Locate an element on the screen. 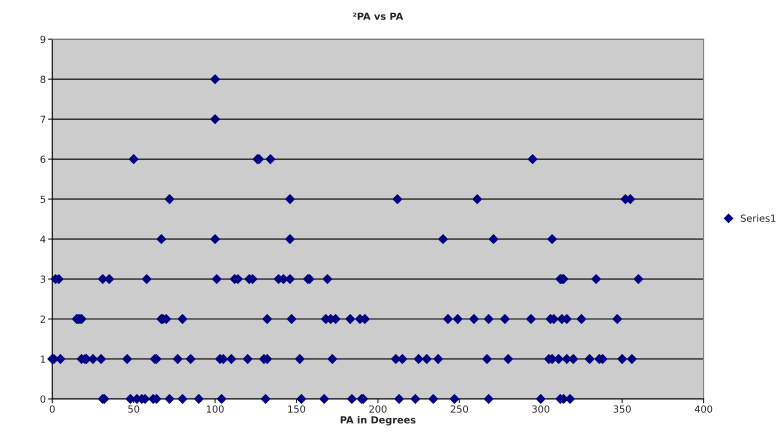 The width and height of the screenshot is (780, 436). x-tick-label: 100 is located at coordinates (215, 409).